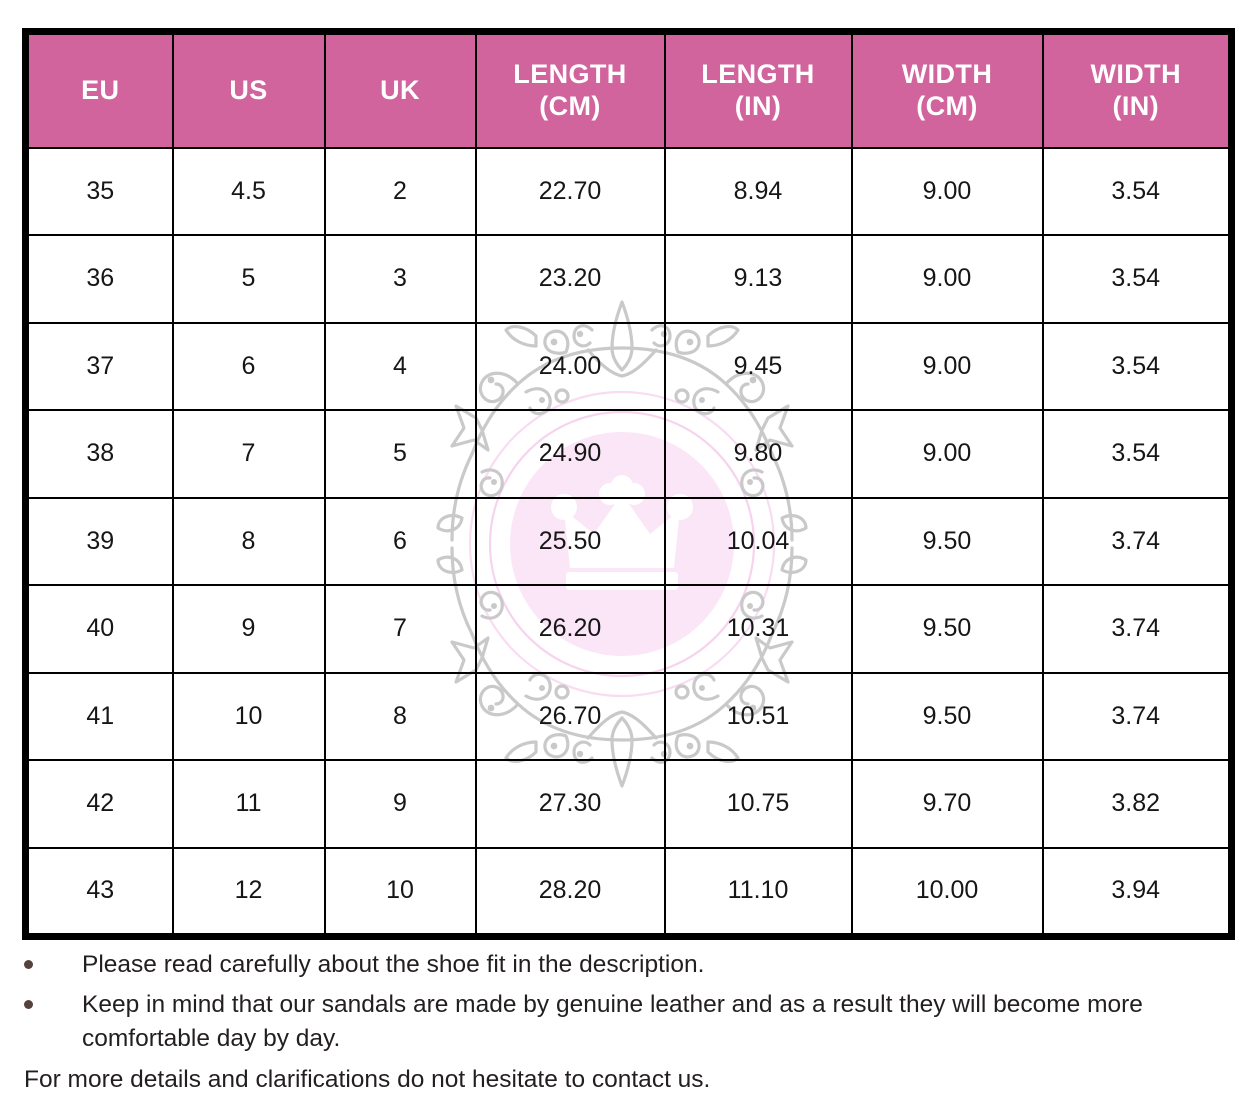 This screenshot has height=1100, width=1250. What do you see at coordinates (570, 804) in the screenshot?
I see `cell-length_cm: 27.30` at bounding box center [570, 804].